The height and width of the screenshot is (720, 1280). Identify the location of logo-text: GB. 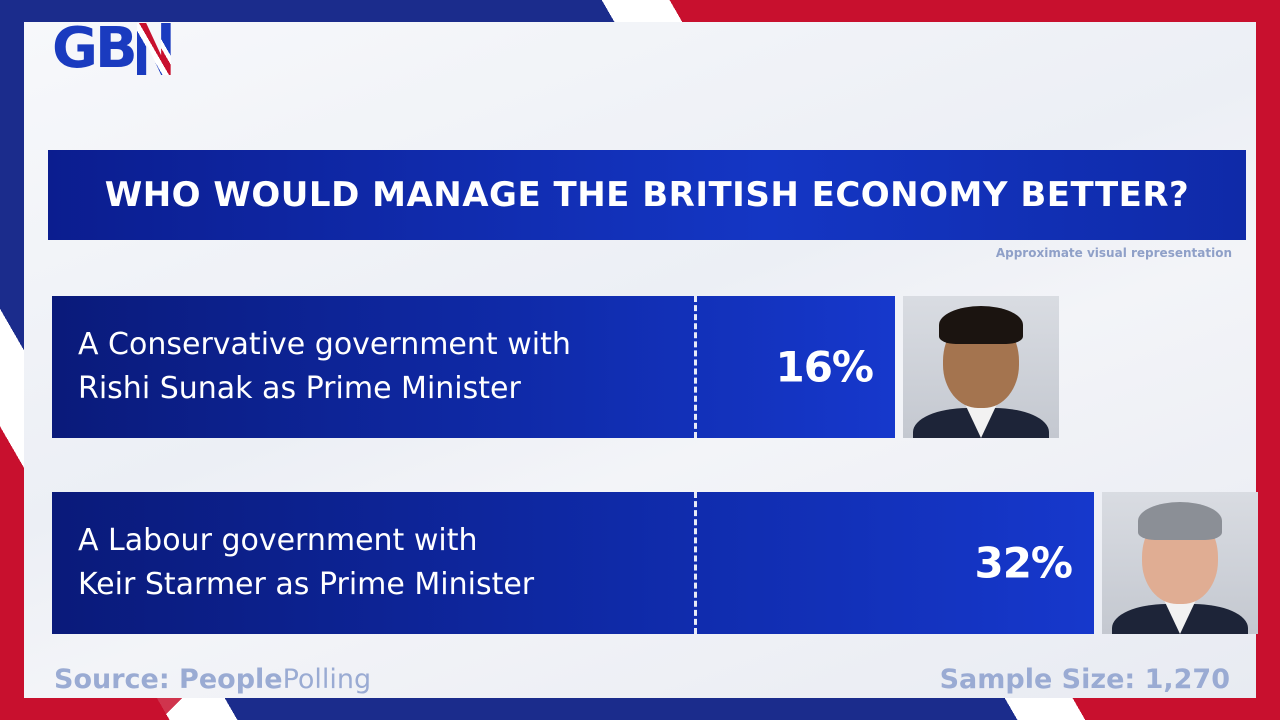
(95, 48).